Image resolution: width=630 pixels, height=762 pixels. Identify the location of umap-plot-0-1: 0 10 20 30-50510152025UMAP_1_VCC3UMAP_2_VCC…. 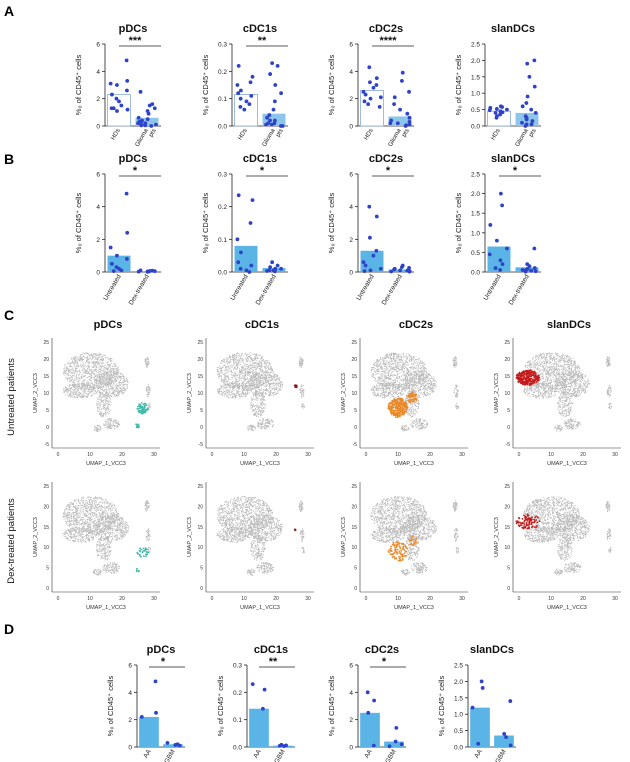
(250, 402).